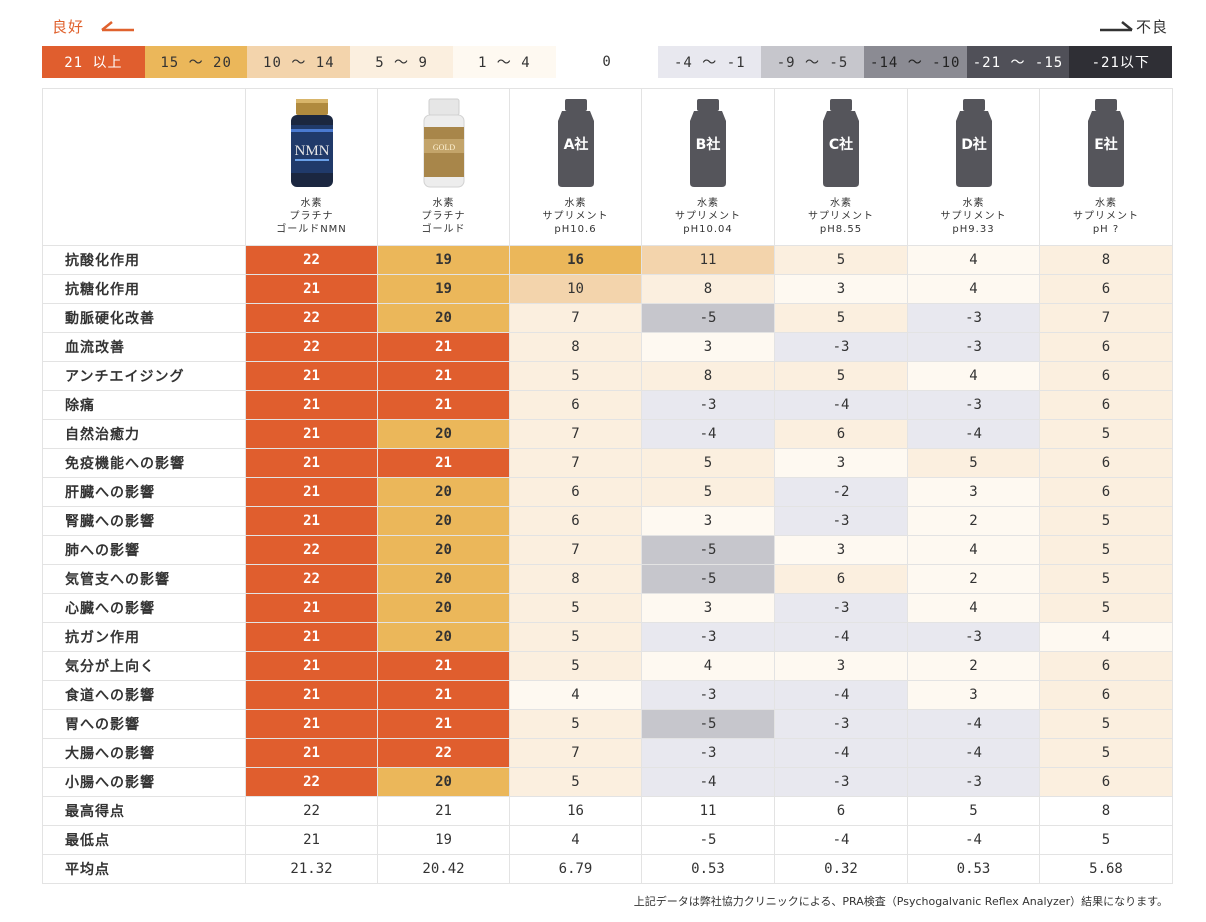 This screenshot has width=1206, height=922. I want to click on legend-swatch: 5 〜 9, so click(401, 62).